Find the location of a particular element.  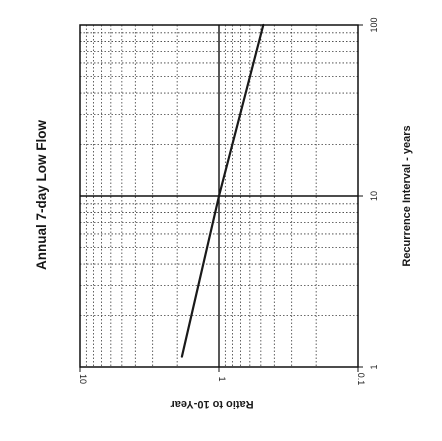

y-tick-label: 0.1 is located at coordinates (361, 379).